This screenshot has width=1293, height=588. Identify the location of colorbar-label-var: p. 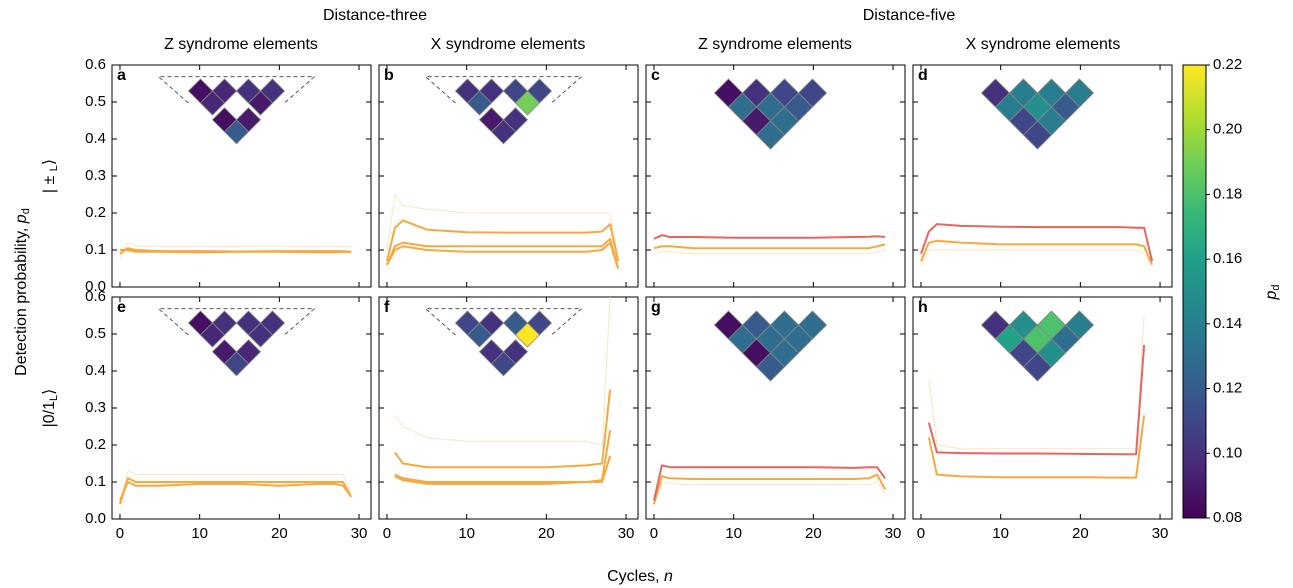
(1271, 296).